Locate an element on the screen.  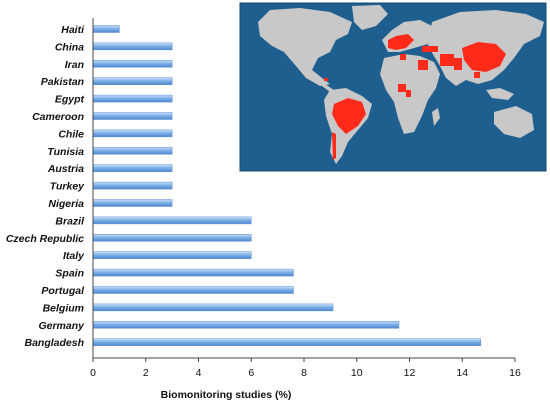
bar-turkey is located at coordinates (132, 185).